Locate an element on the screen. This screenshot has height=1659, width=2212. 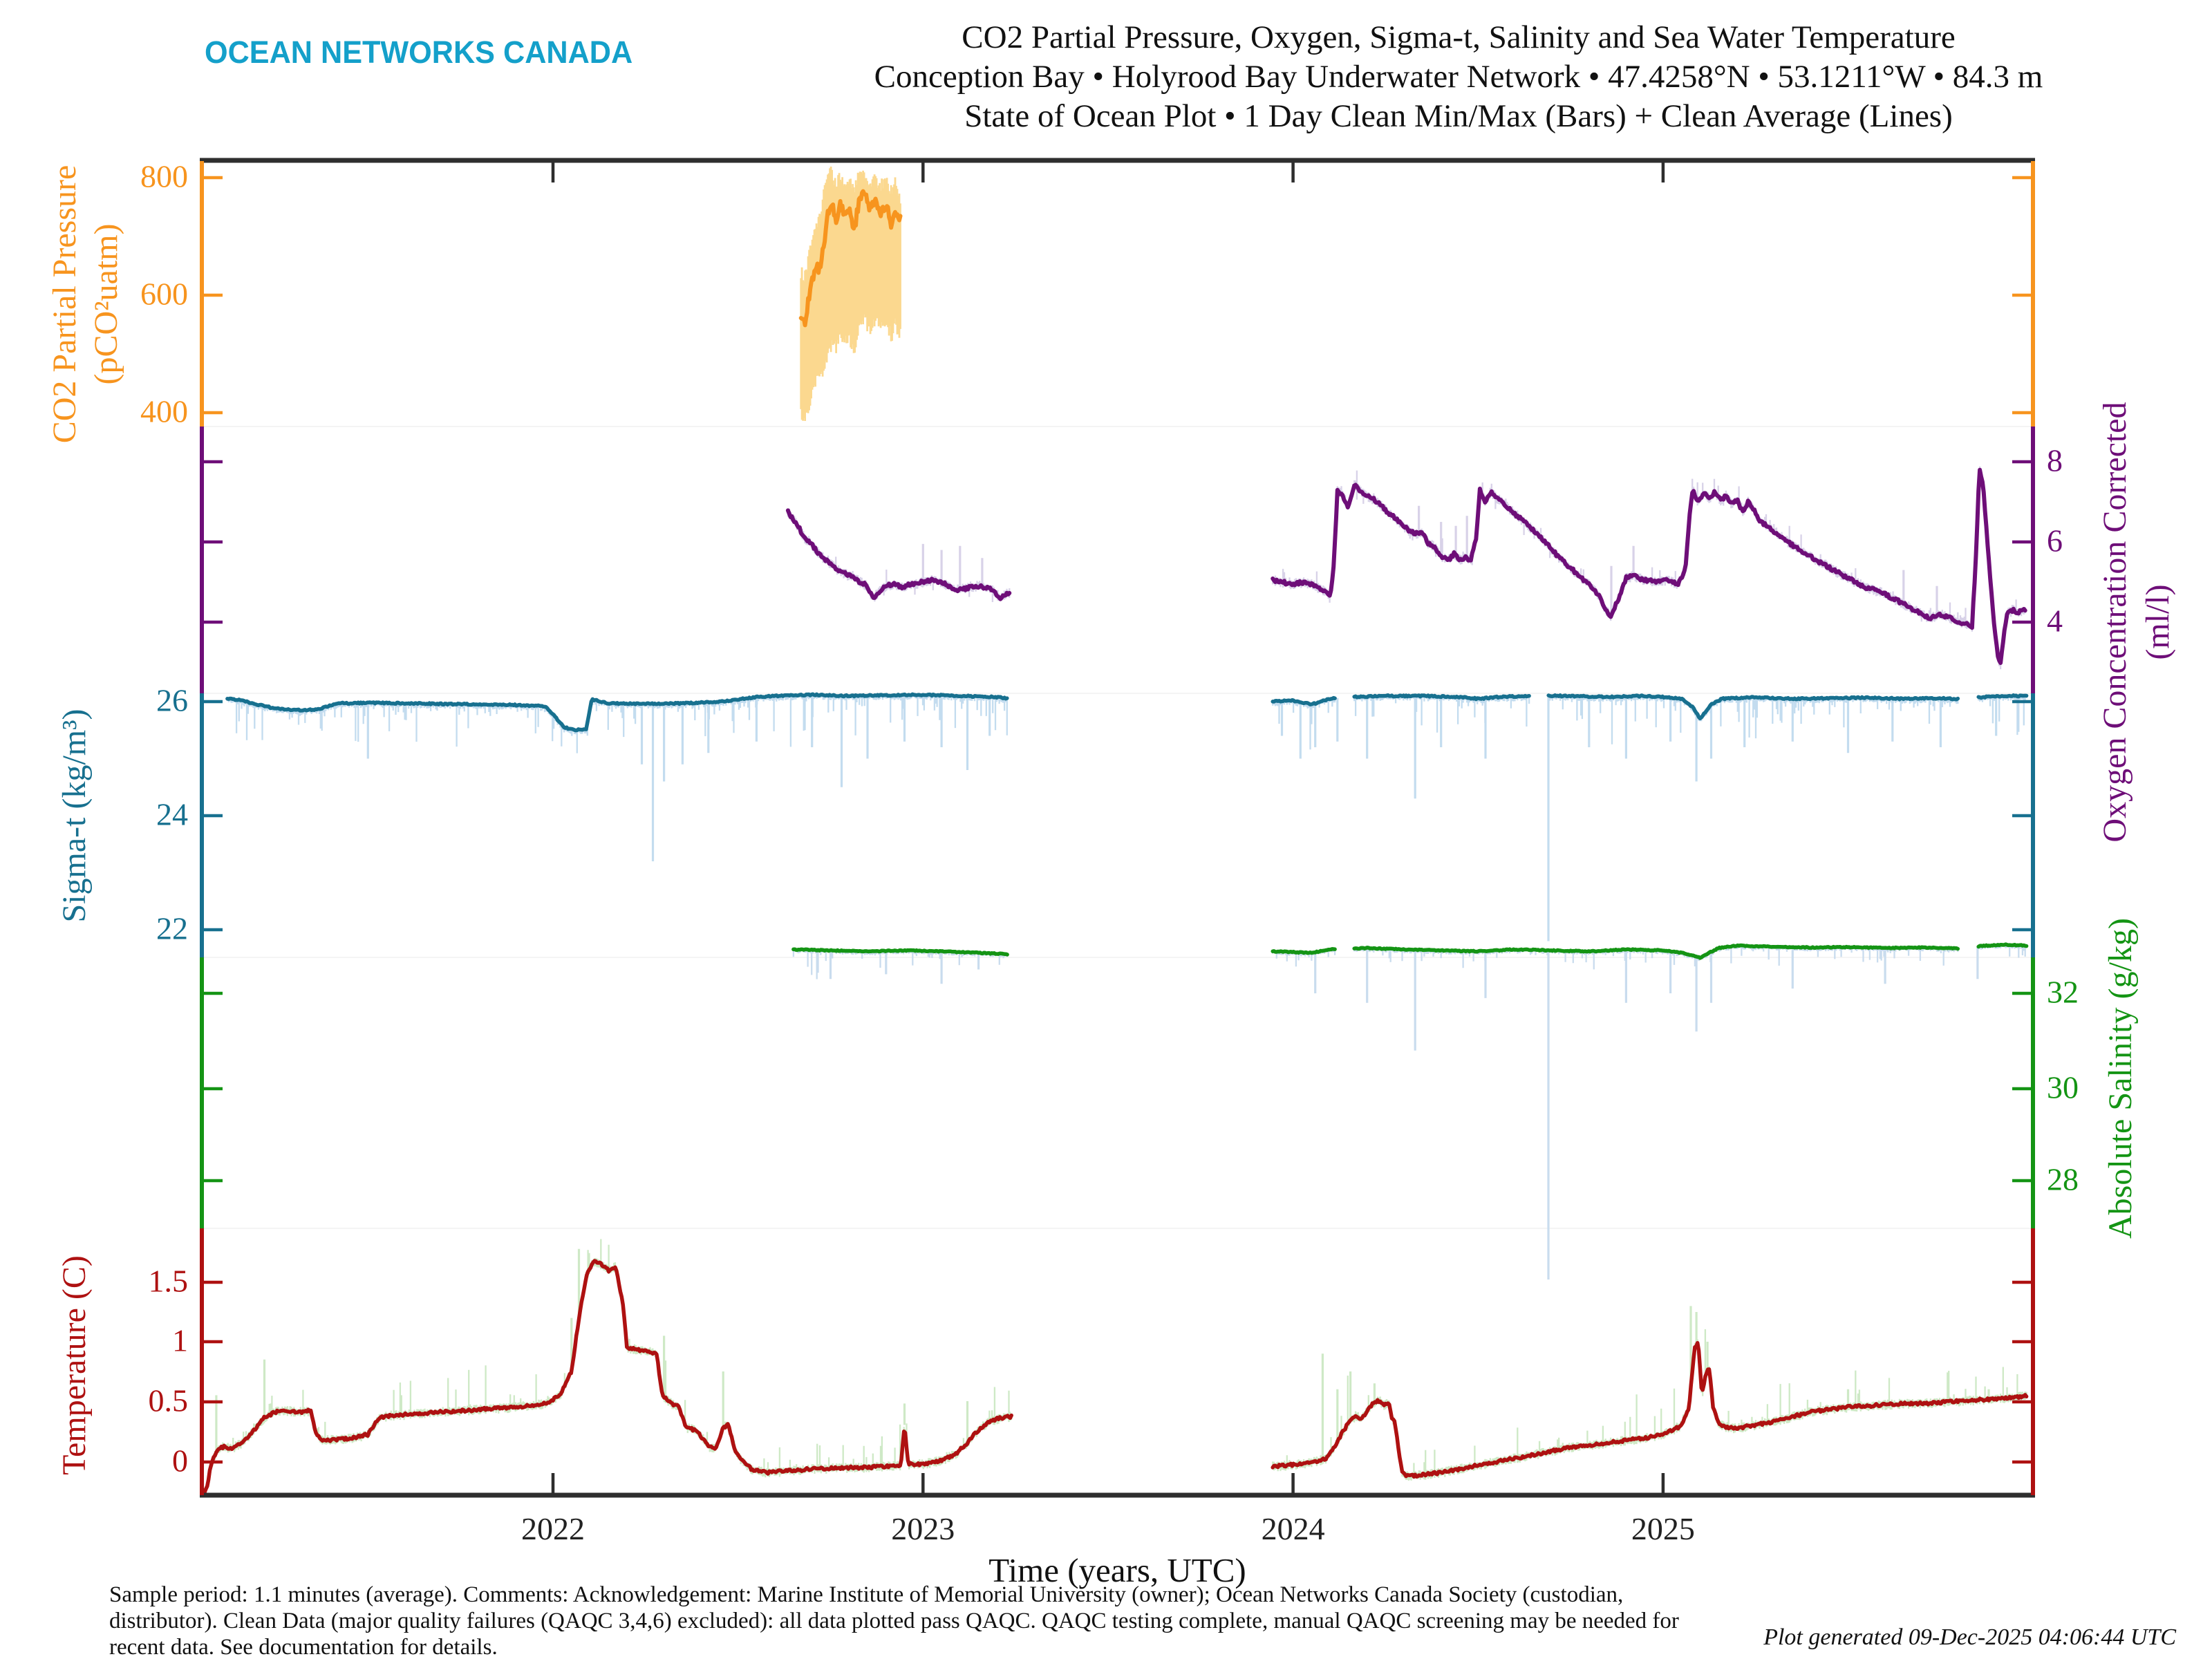
temperature-tick-label-0: 0 is located at coordinates (180, 1461).